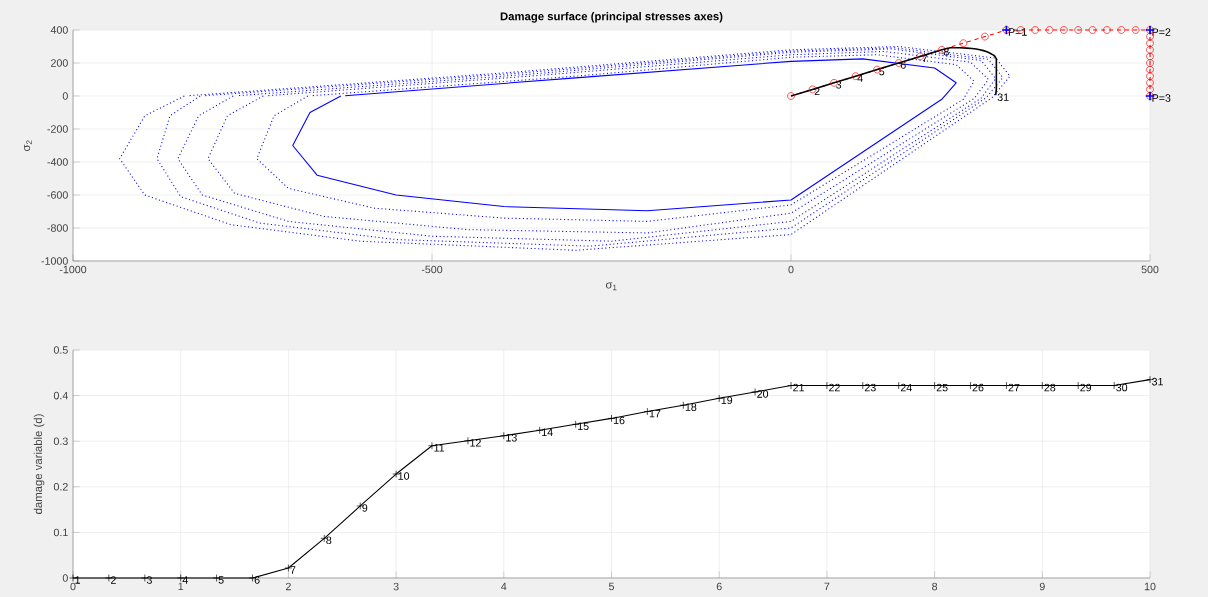 The height and width of the screenshot is (597, 1208). What do you see at coordinates (611, 286) in the screenshot?
I see `x-axis-title: σ$_{1}$` at bounding box center [611, 286].